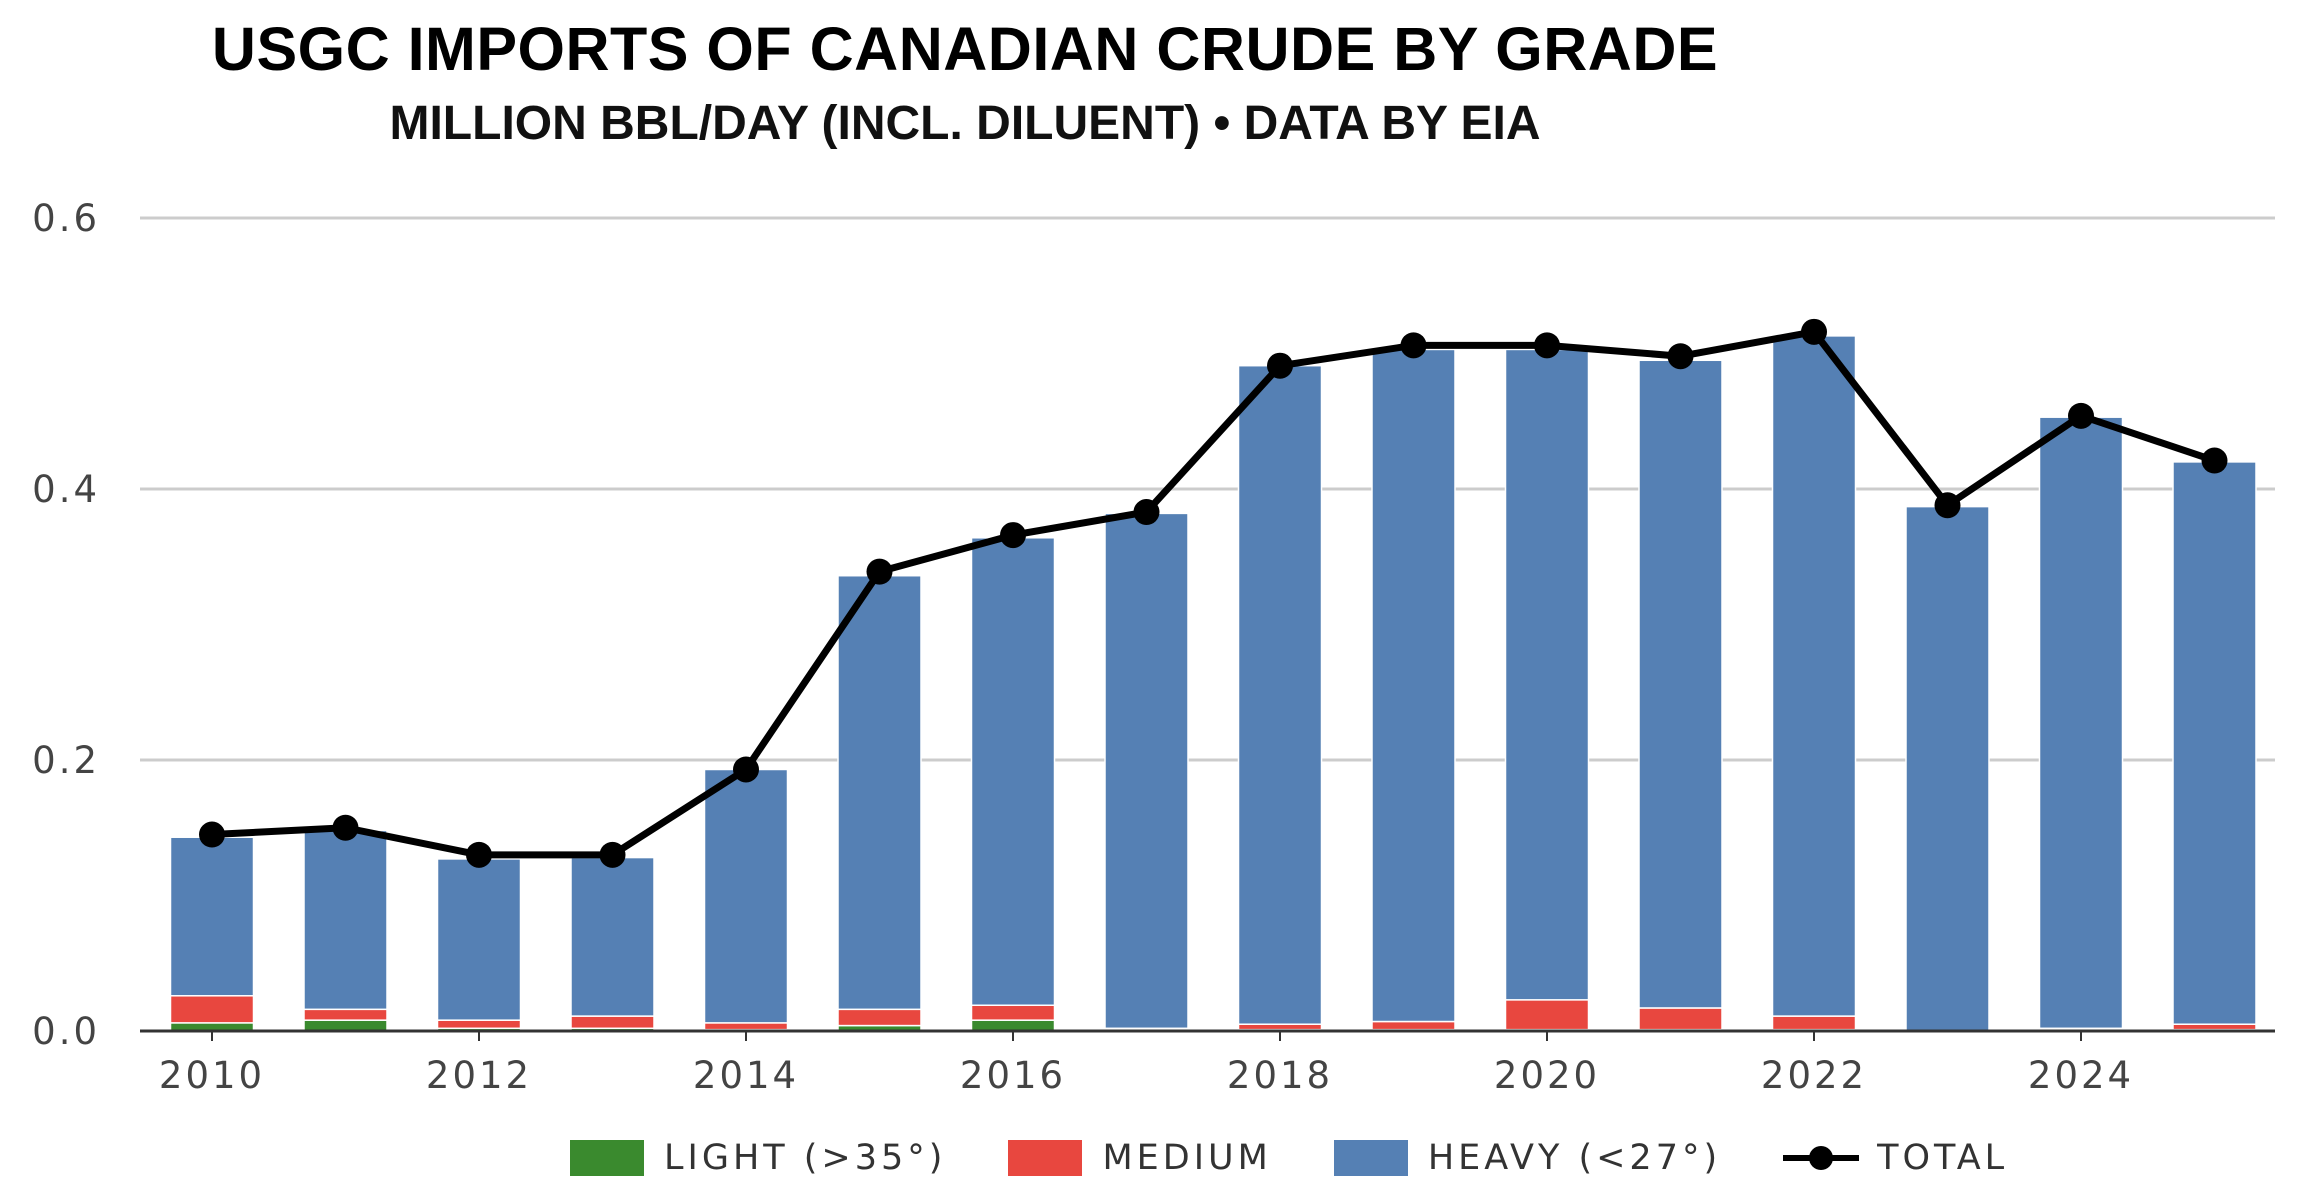 This screenshot has width=2300, height=1194. What do you see at coordinates (345, 1014) in the screenshot?
I see `bar-medium-2011` at bounding box center [345, 1014].